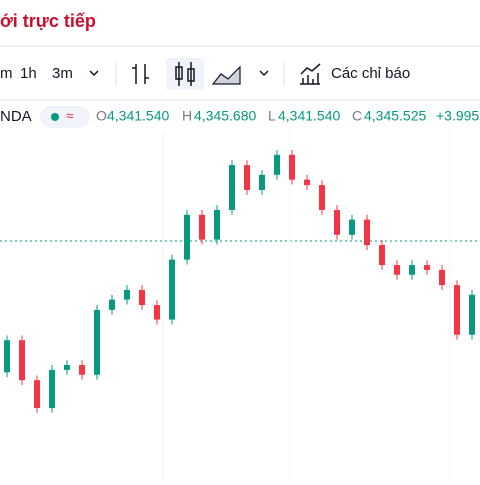 The image size is (480, 485). Describe the element at coordinates (6, 73) in the screenshot. I see `interval: m` at that location.